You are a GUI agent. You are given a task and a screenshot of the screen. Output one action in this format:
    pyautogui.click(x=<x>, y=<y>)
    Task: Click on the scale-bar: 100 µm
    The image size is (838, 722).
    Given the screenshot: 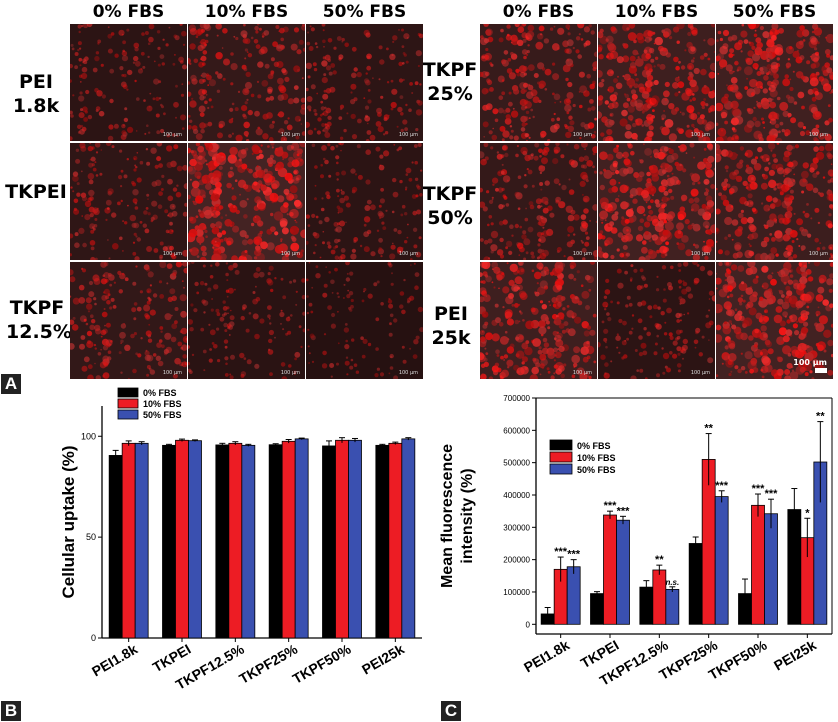 What is the action you would take?
    pyautogui.click(x=810, y=365)
    